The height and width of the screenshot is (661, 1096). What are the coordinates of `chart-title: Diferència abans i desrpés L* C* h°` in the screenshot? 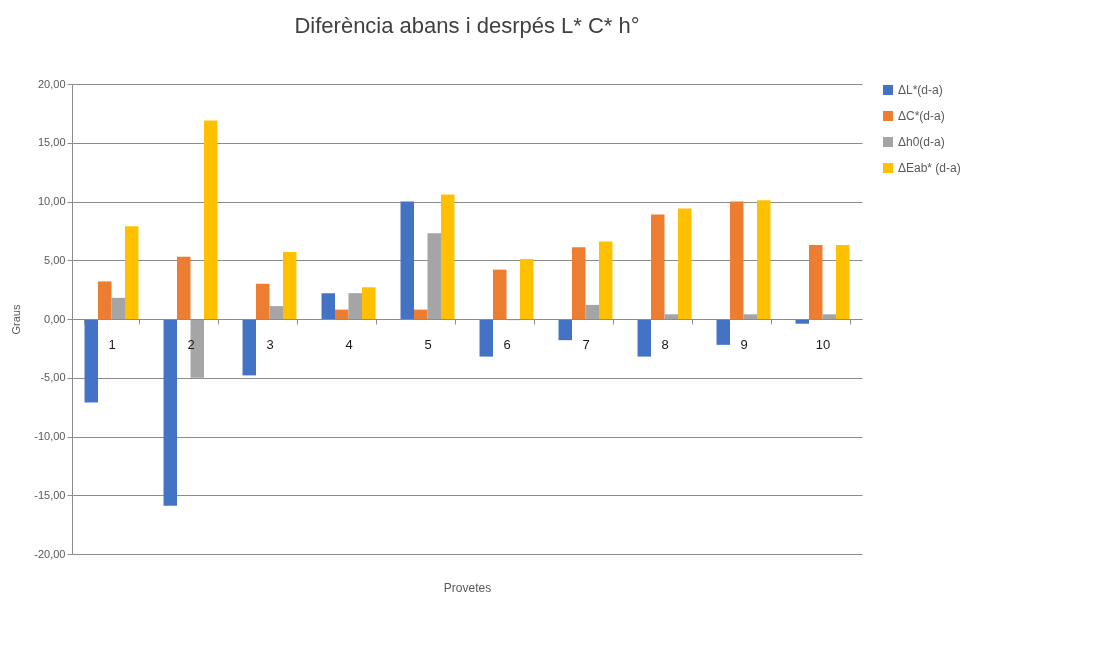 It's located at (467, 25).